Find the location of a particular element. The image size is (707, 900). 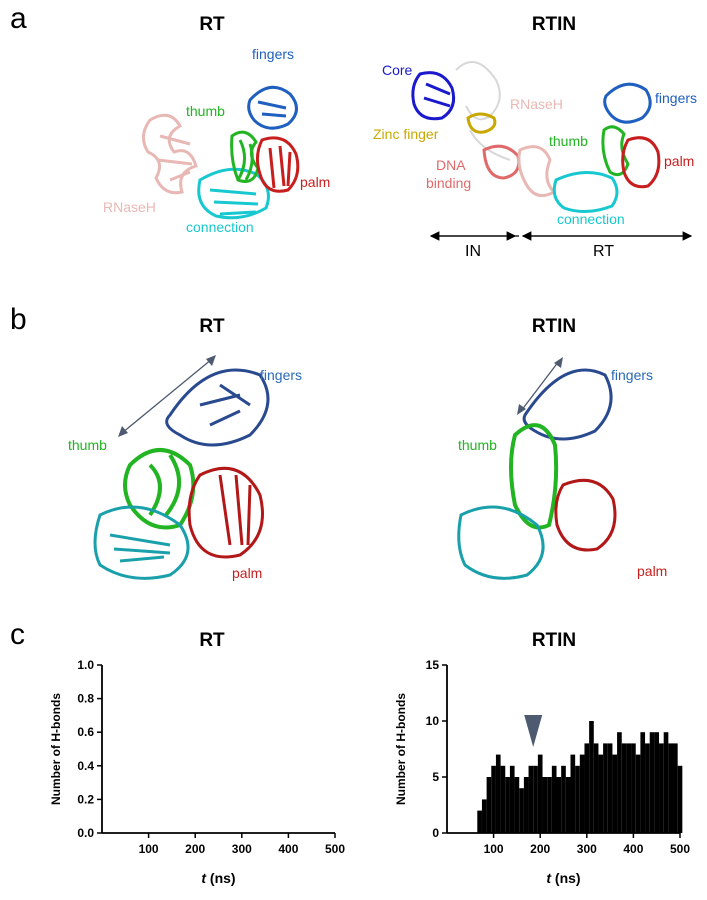

y-tick-label: 1.0 is located at coordinates (85, 665).